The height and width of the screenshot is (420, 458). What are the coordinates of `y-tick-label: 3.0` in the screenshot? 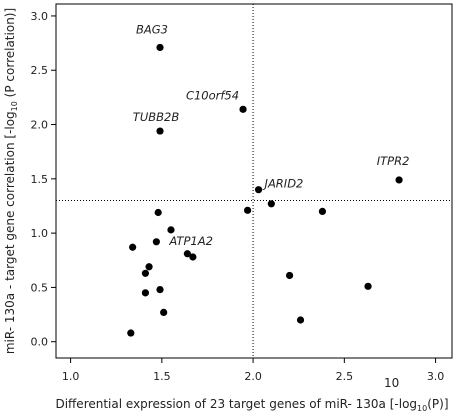 It's located at (40, 16).